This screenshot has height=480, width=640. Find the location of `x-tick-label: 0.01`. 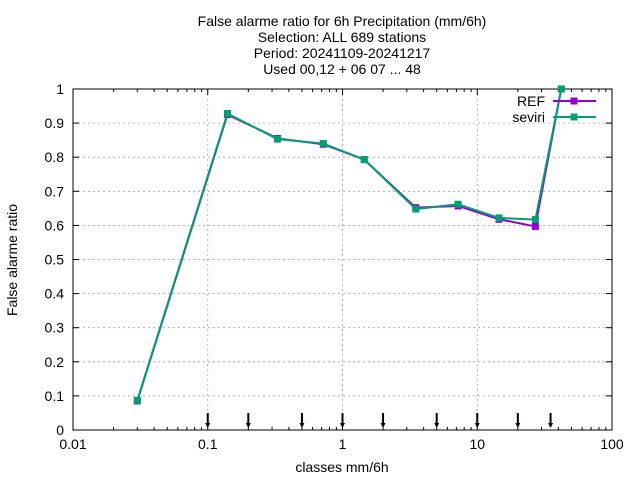

x-tick-label: 0.01 is located at coordinates (72, 444).